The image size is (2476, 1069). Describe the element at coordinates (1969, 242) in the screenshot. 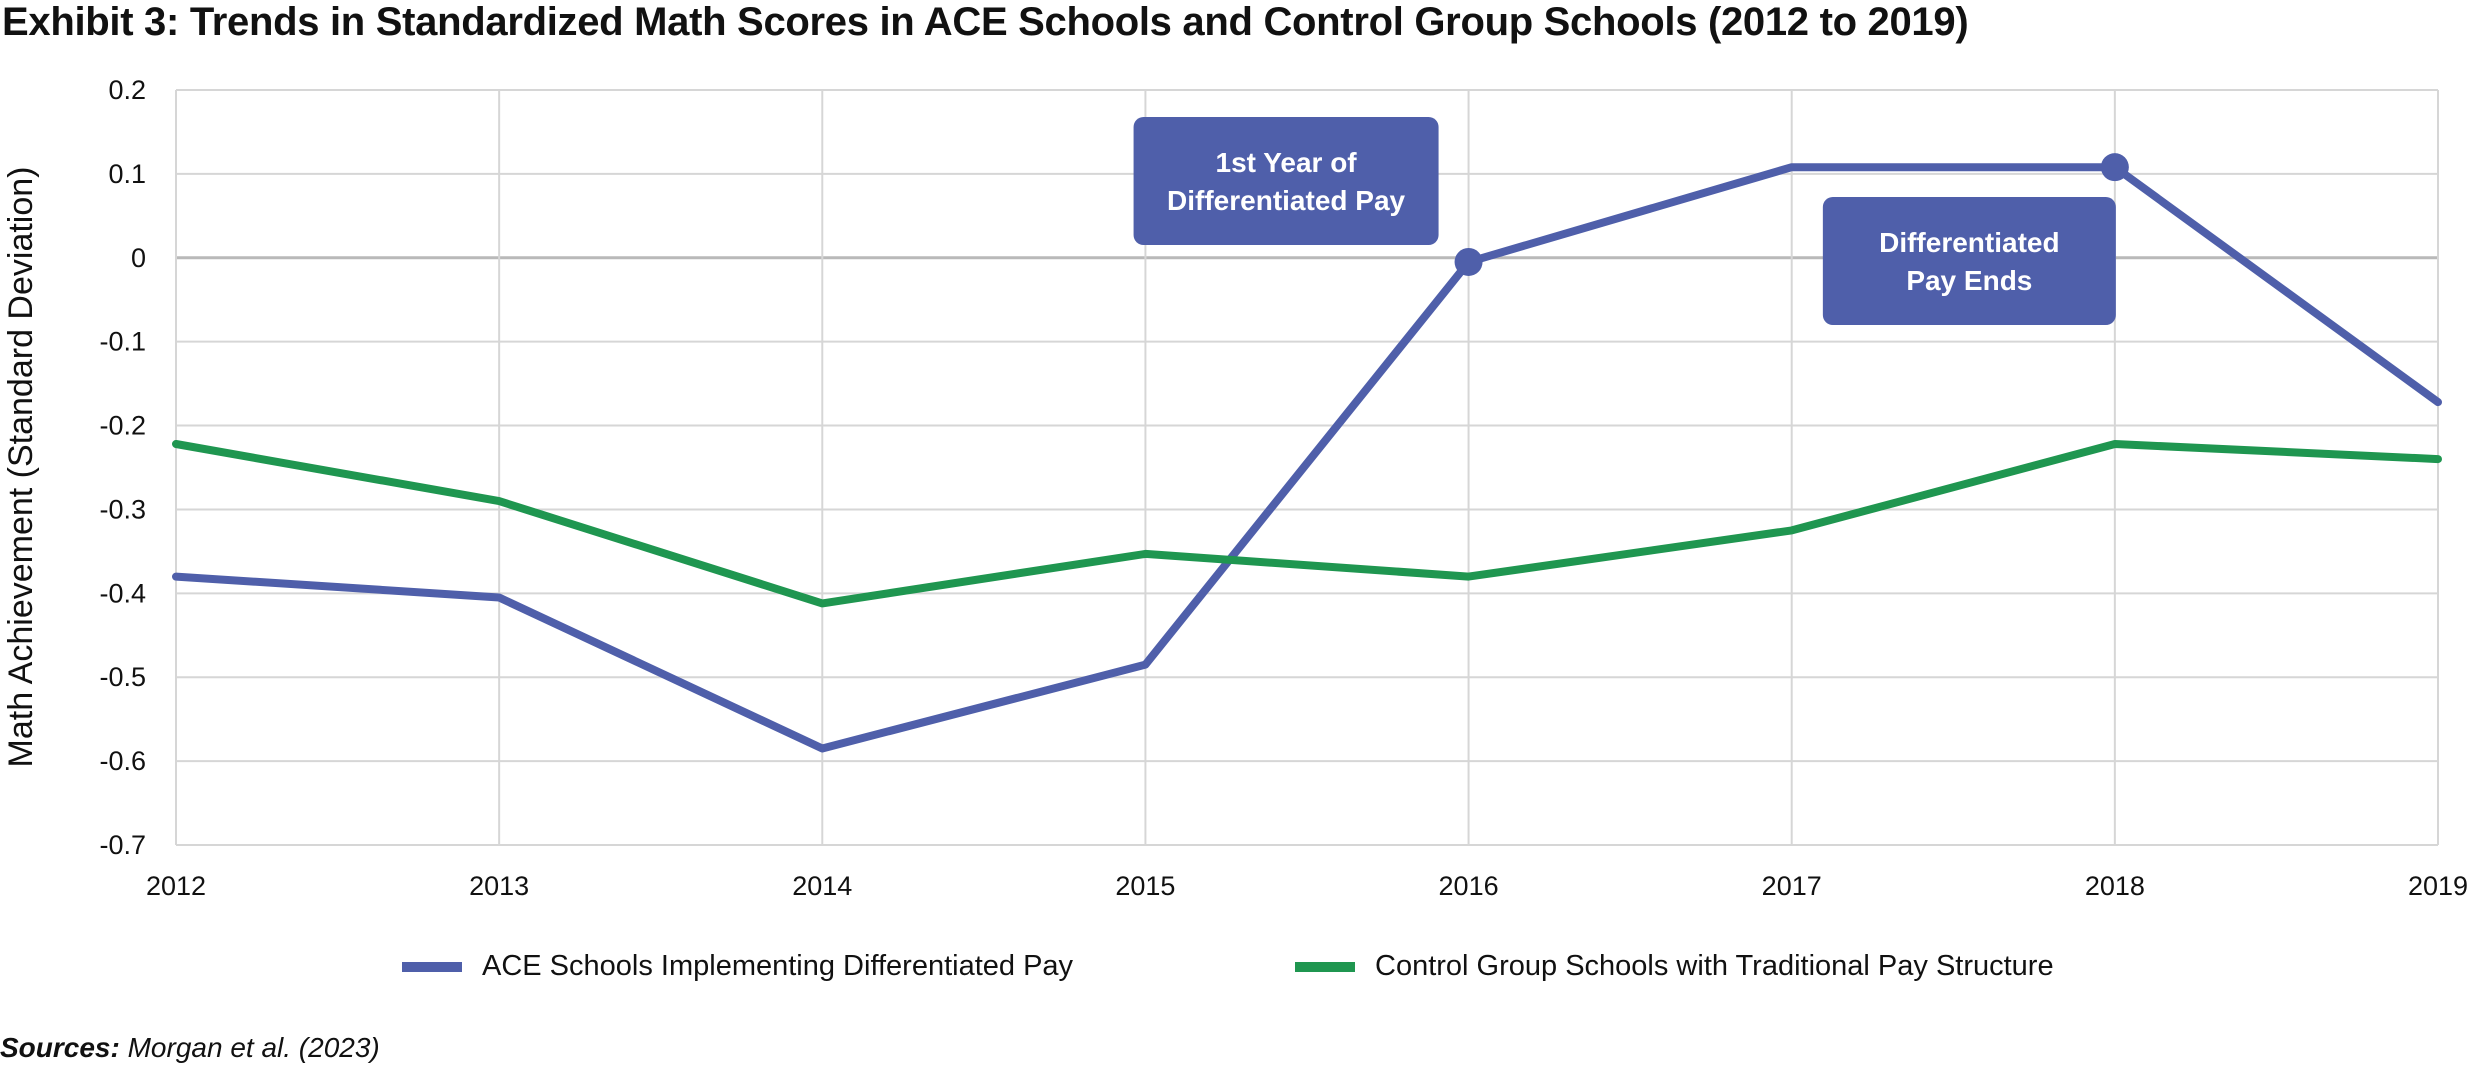

I see `annotation-text: Differentiated` at that location.